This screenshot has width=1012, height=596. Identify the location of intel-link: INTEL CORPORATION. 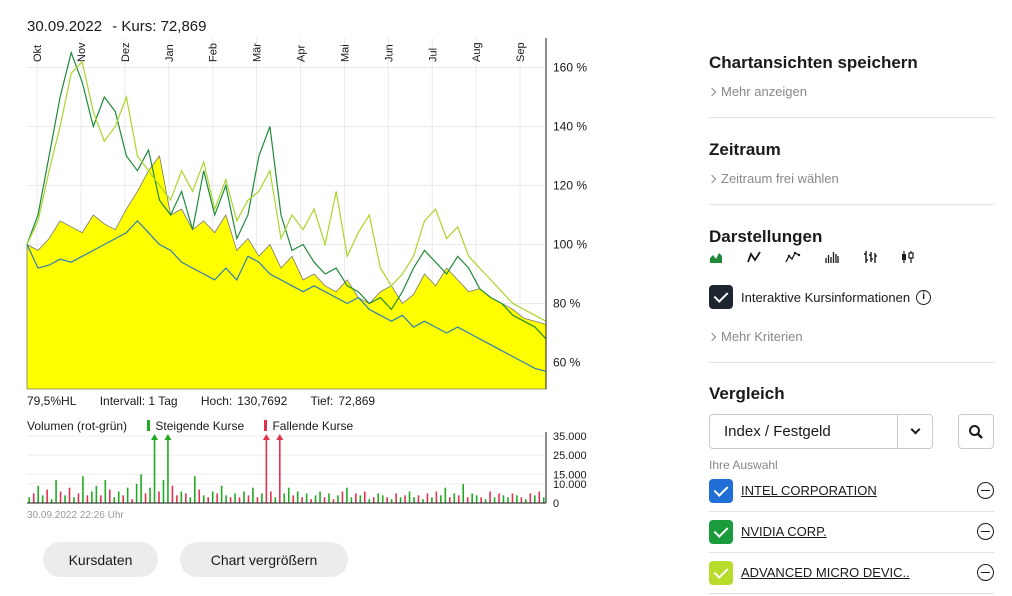
(809, 490).